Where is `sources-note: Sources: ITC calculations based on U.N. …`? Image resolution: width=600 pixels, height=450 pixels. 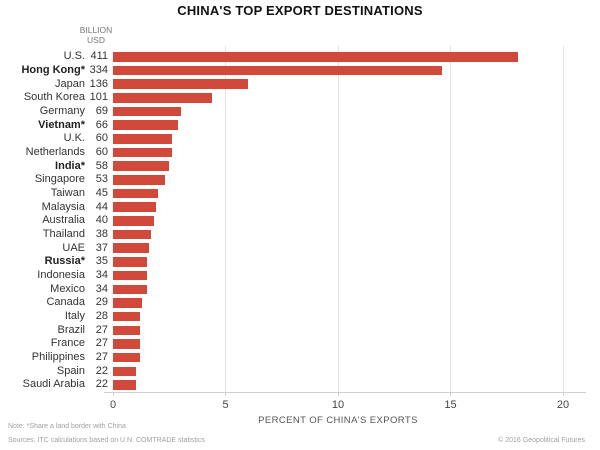 sources-note: Sources: ITC calculations based on U.N. … is located at coordinates (106, 440).